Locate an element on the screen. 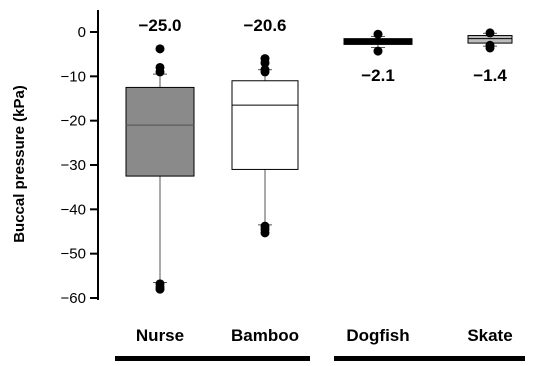 Image resolution: width=543 pixels, height=366 pixels. y-tick-label: −30 is located at coordinates (73, 165).